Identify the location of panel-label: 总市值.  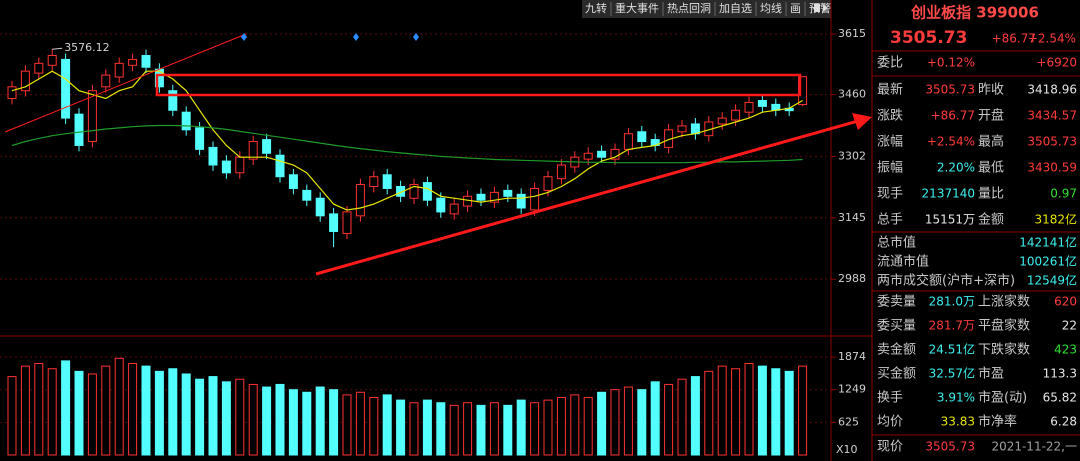
(896, 243).